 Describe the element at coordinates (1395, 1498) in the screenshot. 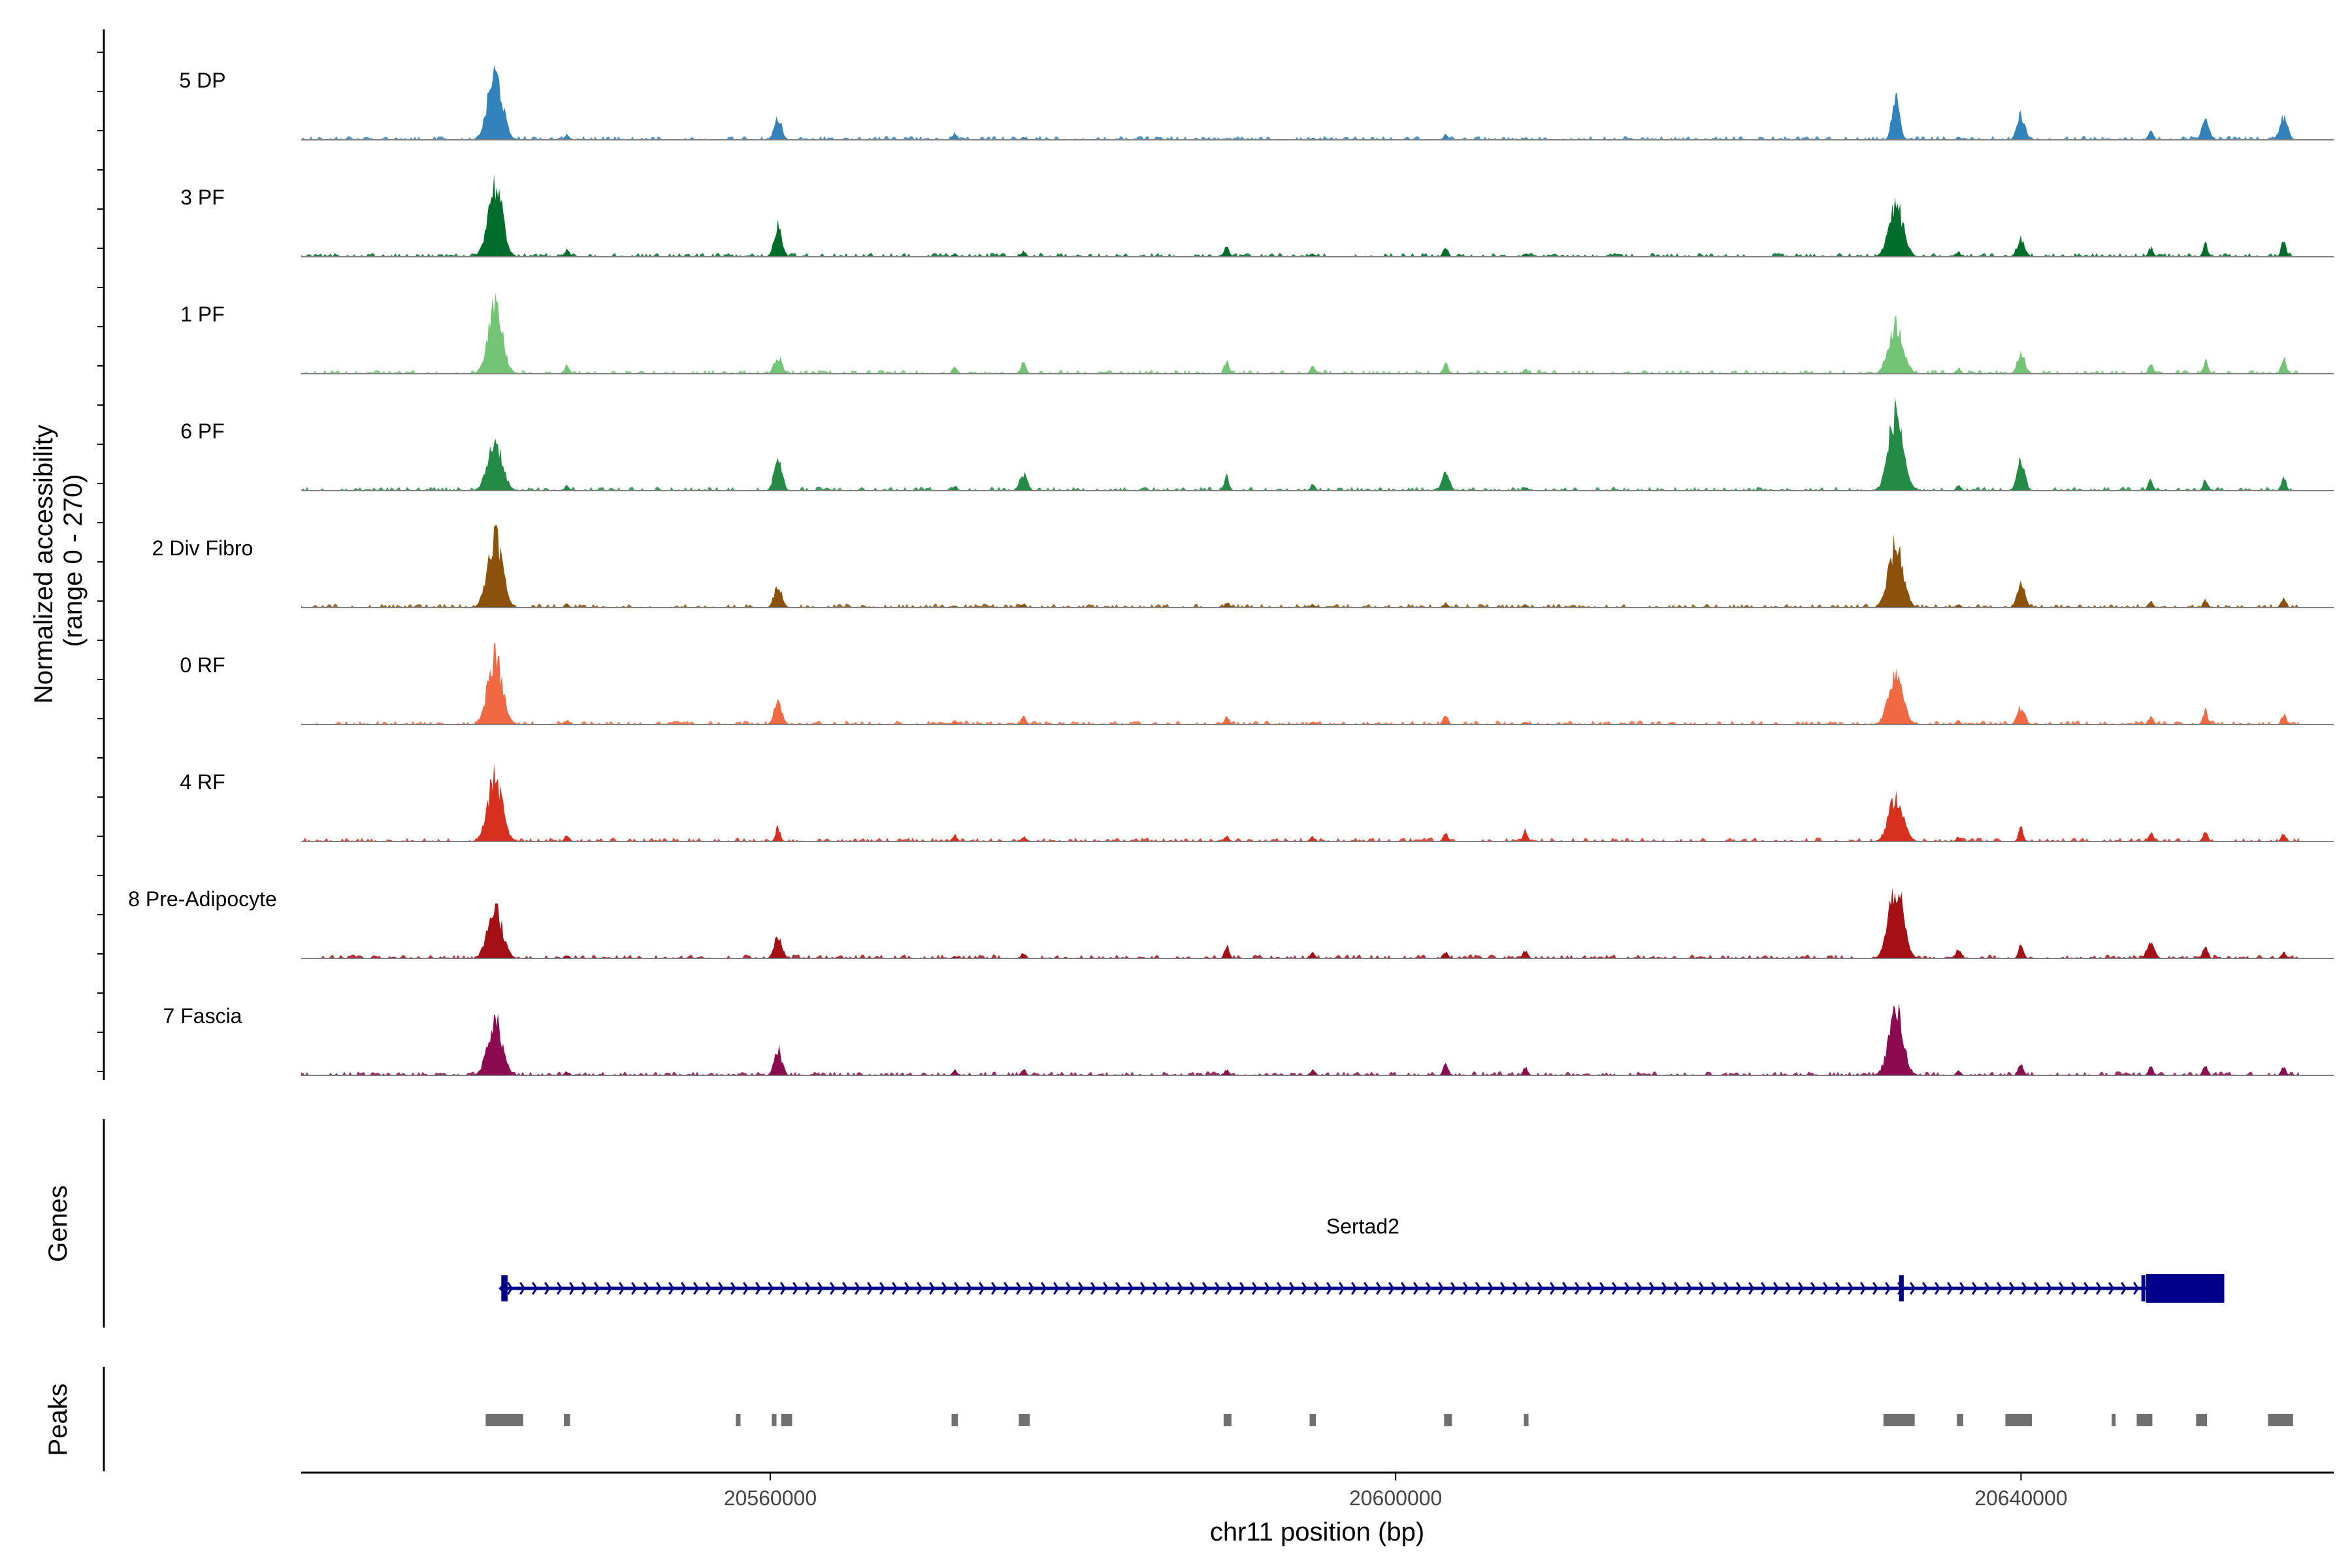

I see `x-tick-label: 20600000` at that location.